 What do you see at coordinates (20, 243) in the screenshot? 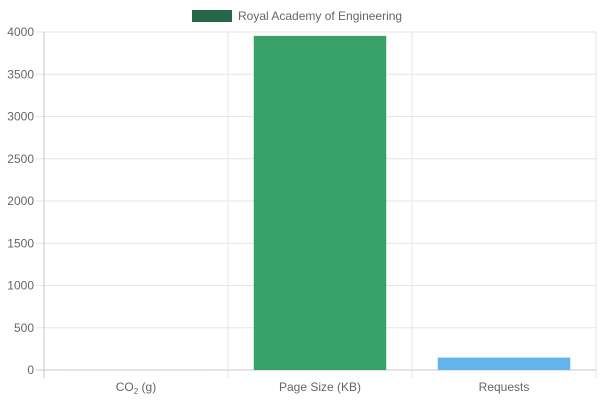
I see `y-tick-label: 1500` at bounding box center [20, 243].